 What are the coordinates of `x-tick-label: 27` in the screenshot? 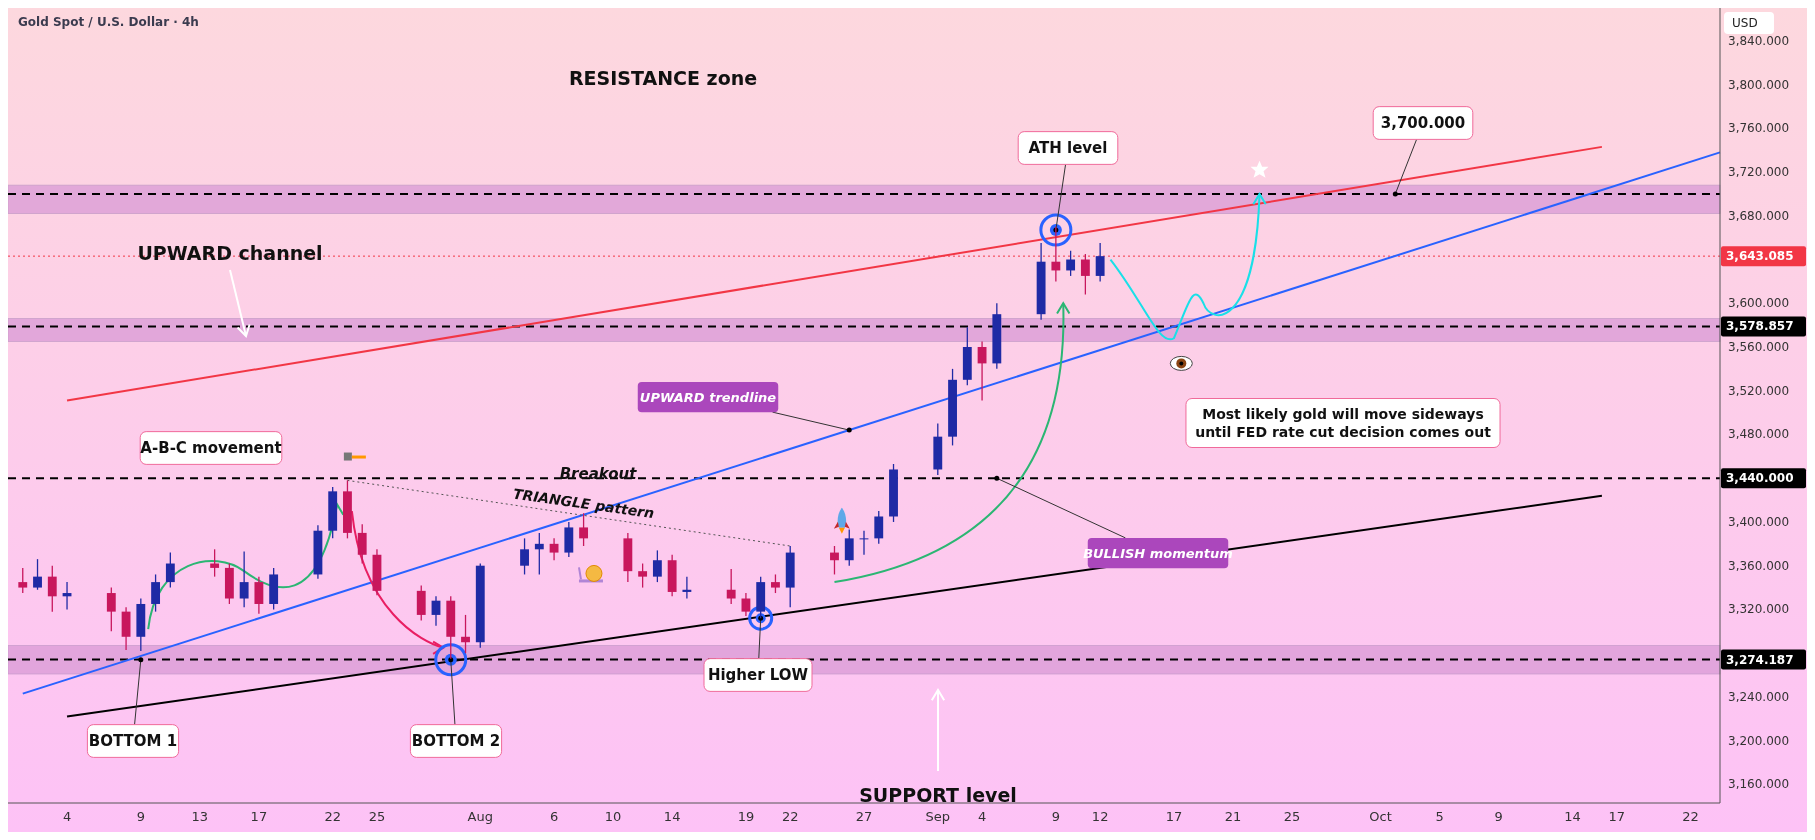 It's located at (864, 816).